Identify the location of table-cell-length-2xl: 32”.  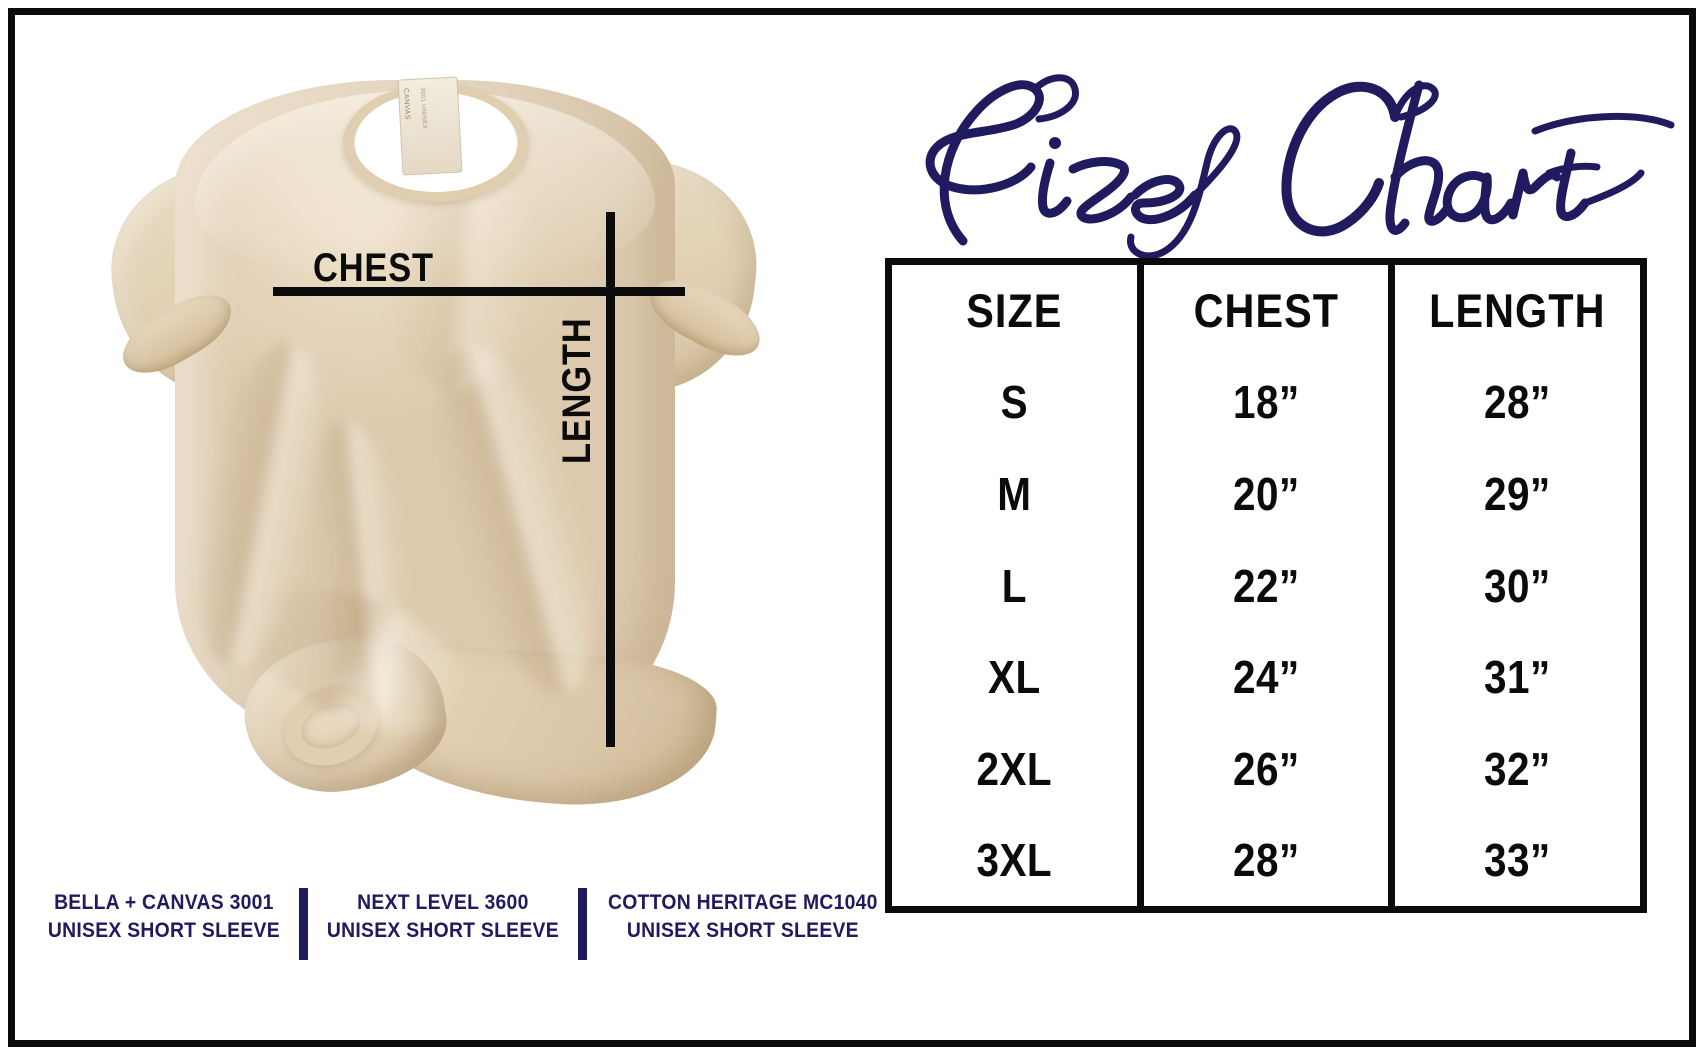
(1517, 768).